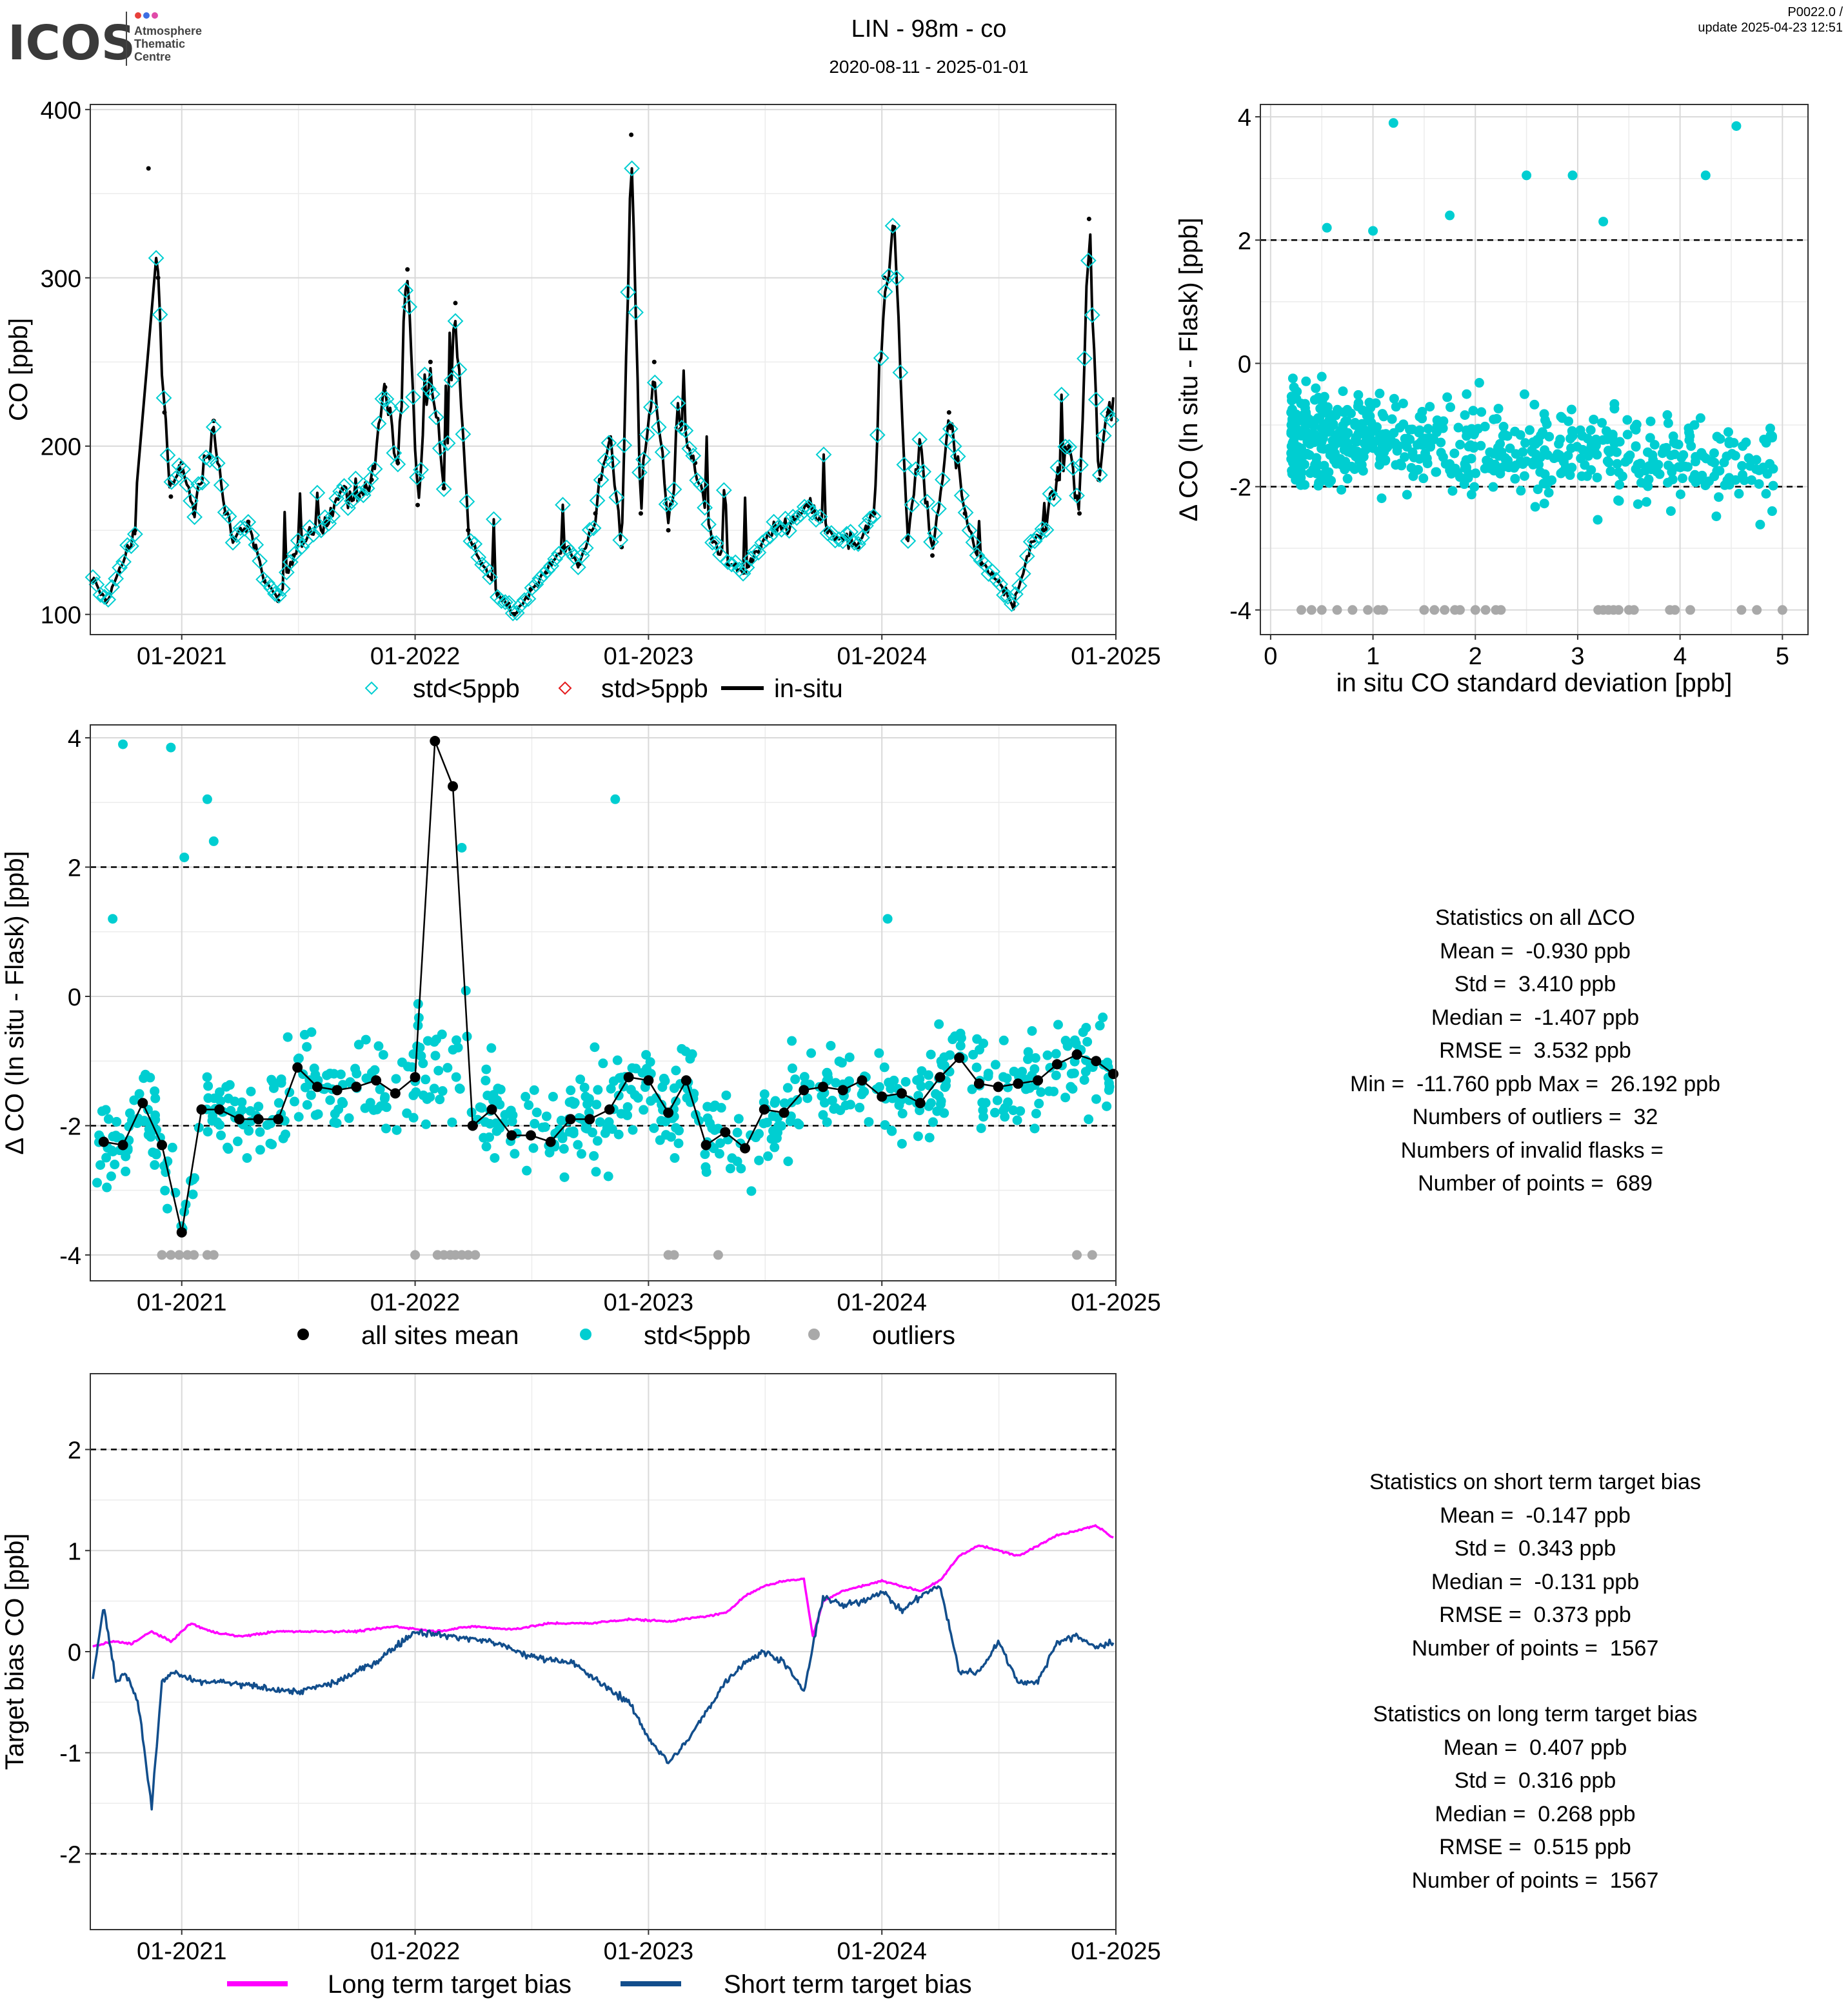 The width and height of the screenshot is (1848, 2007). What do you see at coordinates (74, 868) in the screenshot?
I see `y-tick-label: 2` at bounding box center [74, 868].